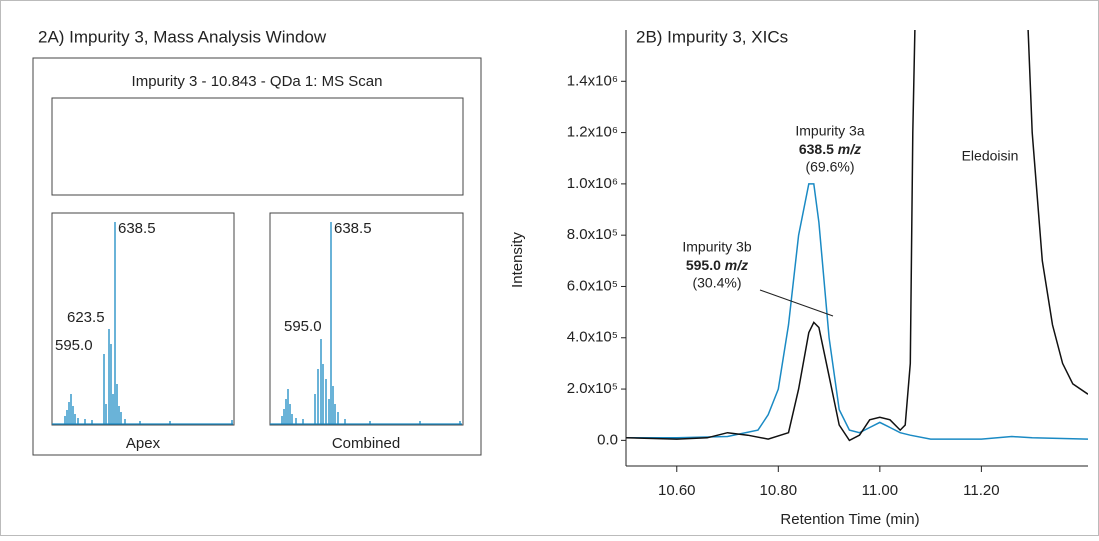 This screenshot has width=1099, height=541. Describe the element at coordinates (677, 490) in the screenshot. I see `x-tick-label: 10.60` at that location.